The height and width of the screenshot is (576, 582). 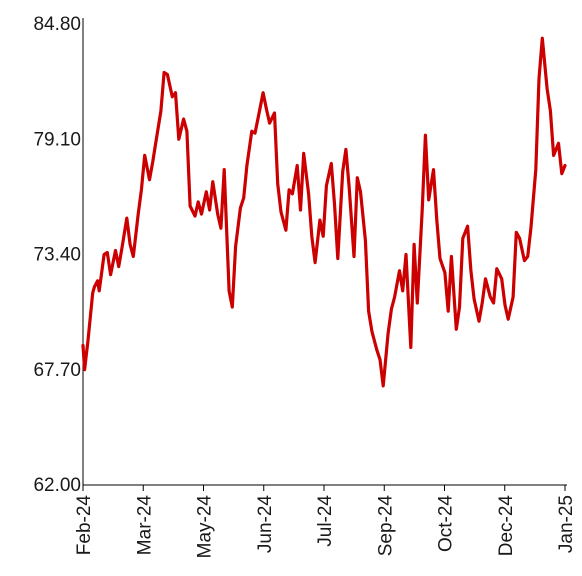 I want to click on x-tick-marks, so click(x=324, y=488).